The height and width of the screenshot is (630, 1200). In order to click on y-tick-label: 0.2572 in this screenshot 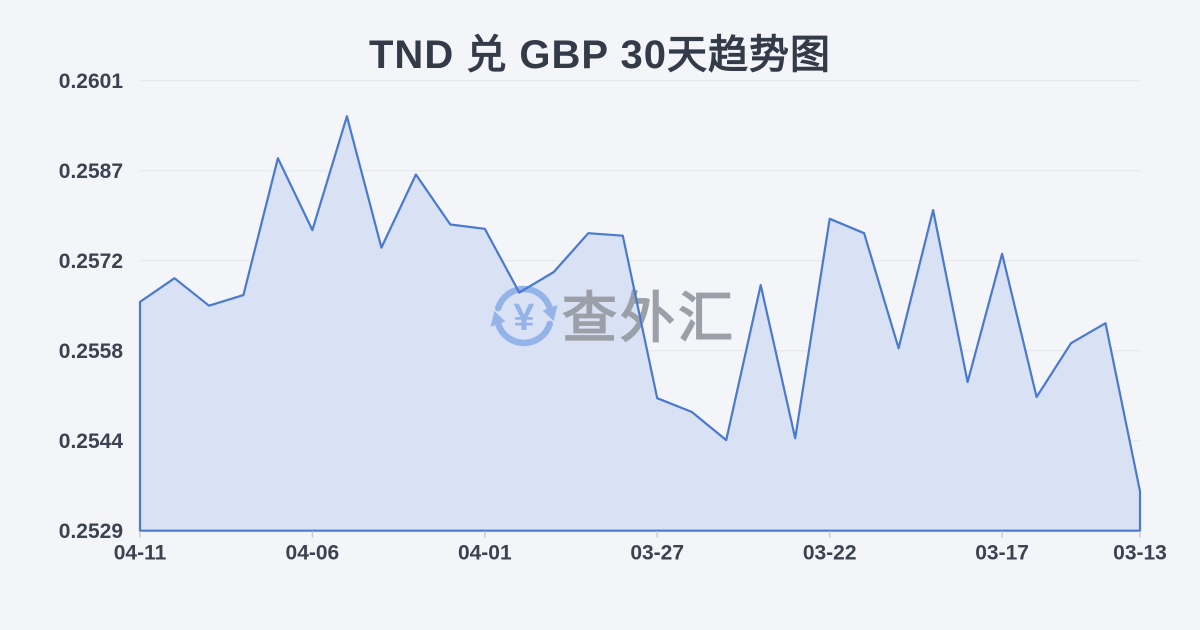, I will do `click(91, 261)`.